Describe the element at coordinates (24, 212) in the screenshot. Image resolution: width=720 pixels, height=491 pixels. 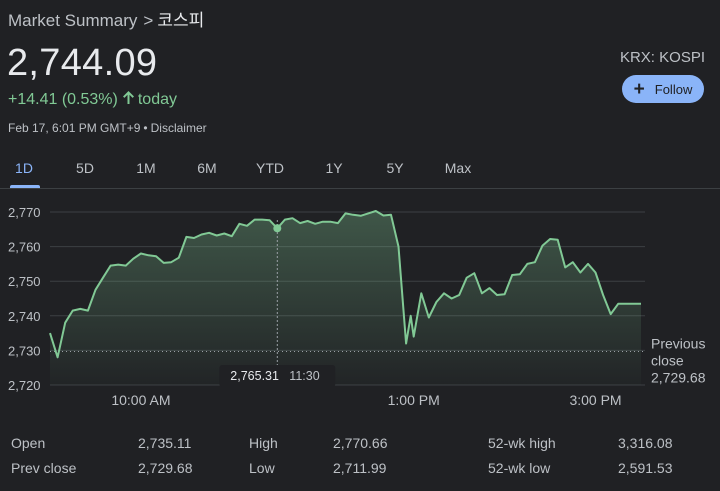
I see `y-tick-label: 2,770` at that location.